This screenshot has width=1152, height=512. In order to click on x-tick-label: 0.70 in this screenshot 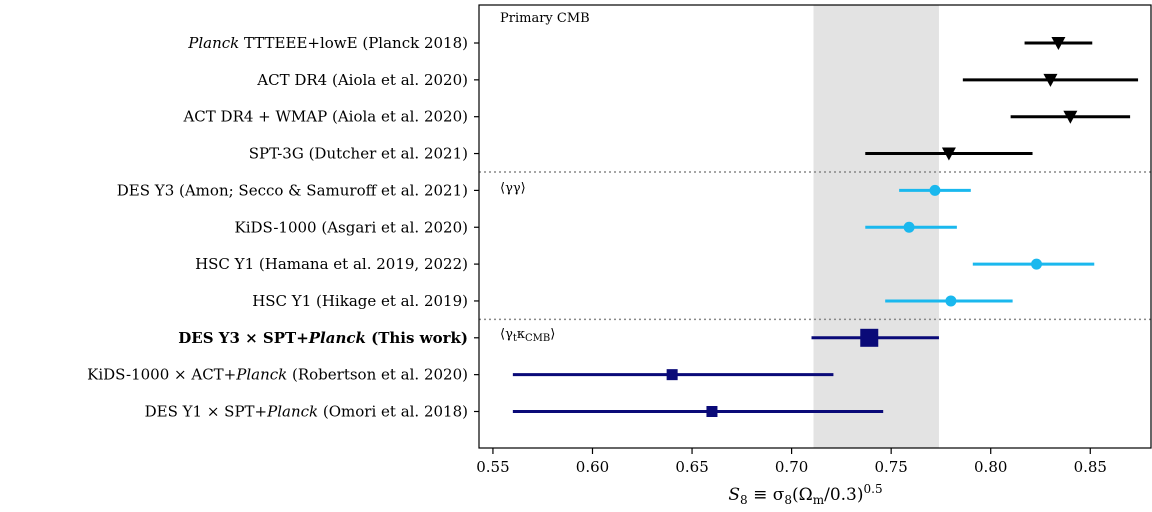, I will do `click(791, 467)`.